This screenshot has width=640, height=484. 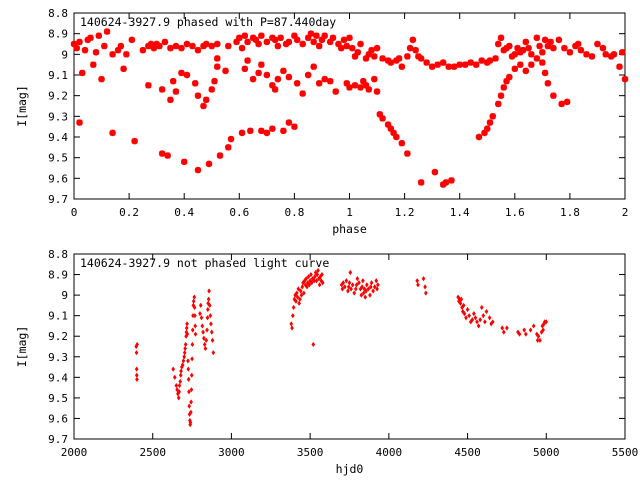 I want to click on y-tick-label: 9.6, so click(x=58, y=418).